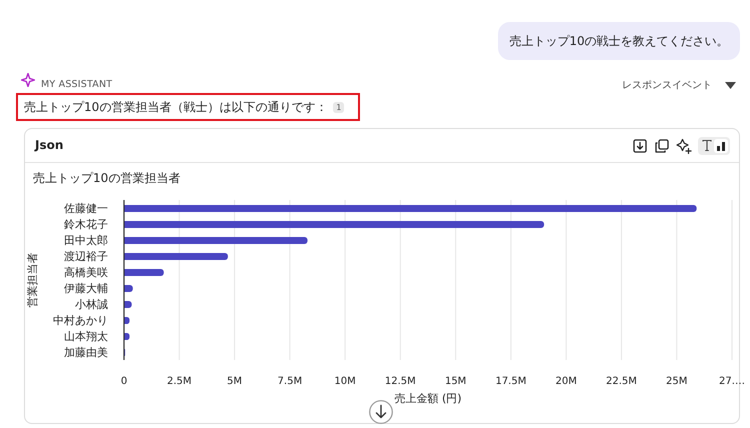  I want to click on chart-title: 売上トップ10の営業担当者, so click(106, 178).